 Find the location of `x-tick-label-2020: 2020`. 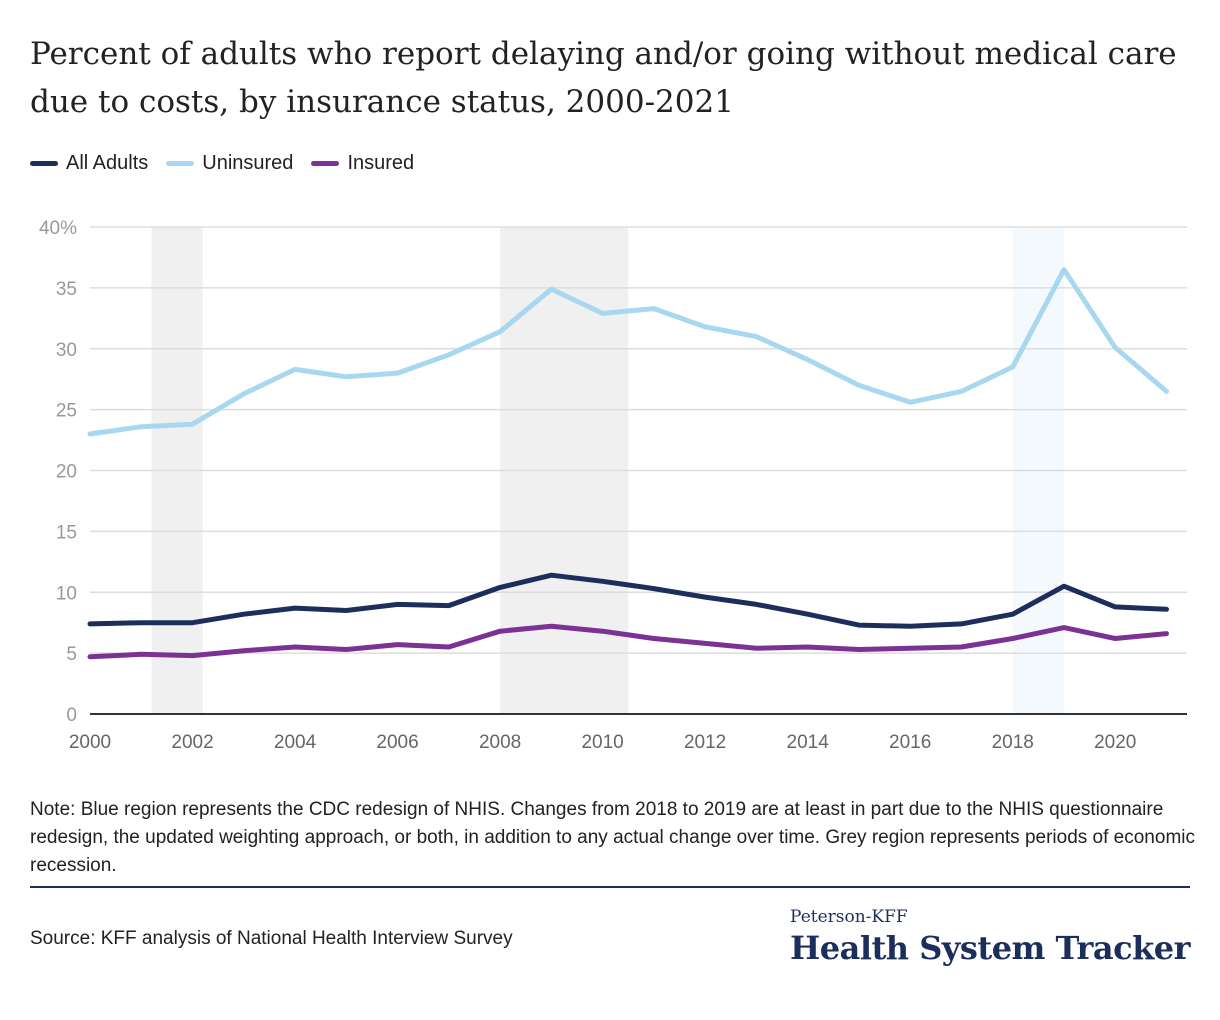

x-tick-label-2020: 2020 is located at coordinates (1115, 742).